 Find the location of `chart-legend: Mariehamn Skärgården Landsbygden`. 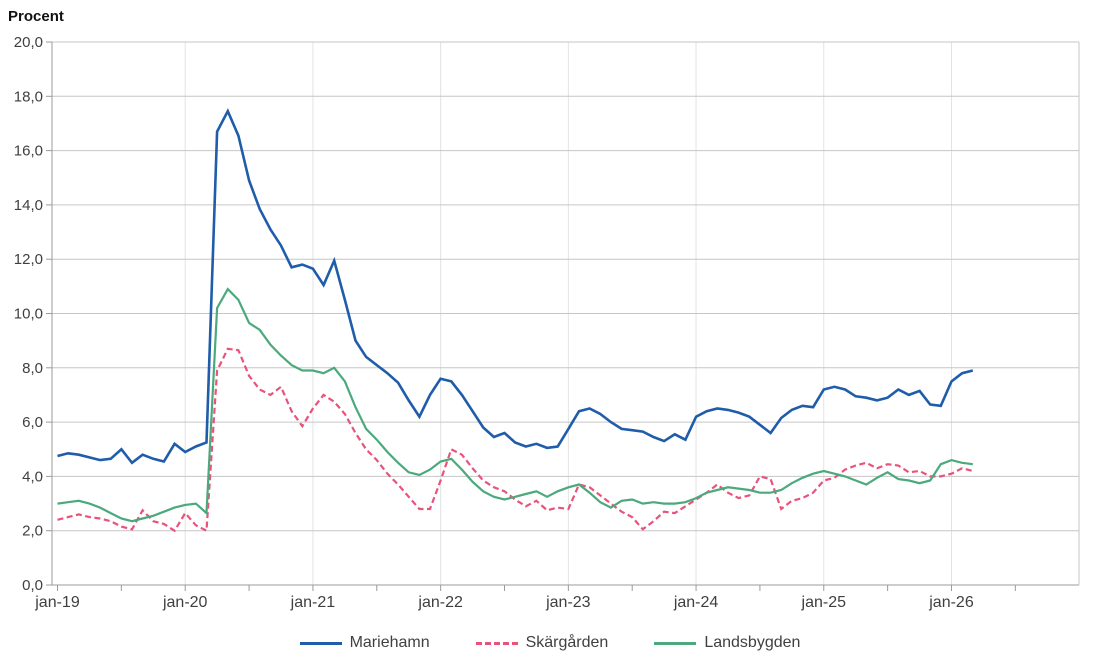

chart-legend: Mariehamn Skärgården Landsbygden is located at coordinates (550, 643).